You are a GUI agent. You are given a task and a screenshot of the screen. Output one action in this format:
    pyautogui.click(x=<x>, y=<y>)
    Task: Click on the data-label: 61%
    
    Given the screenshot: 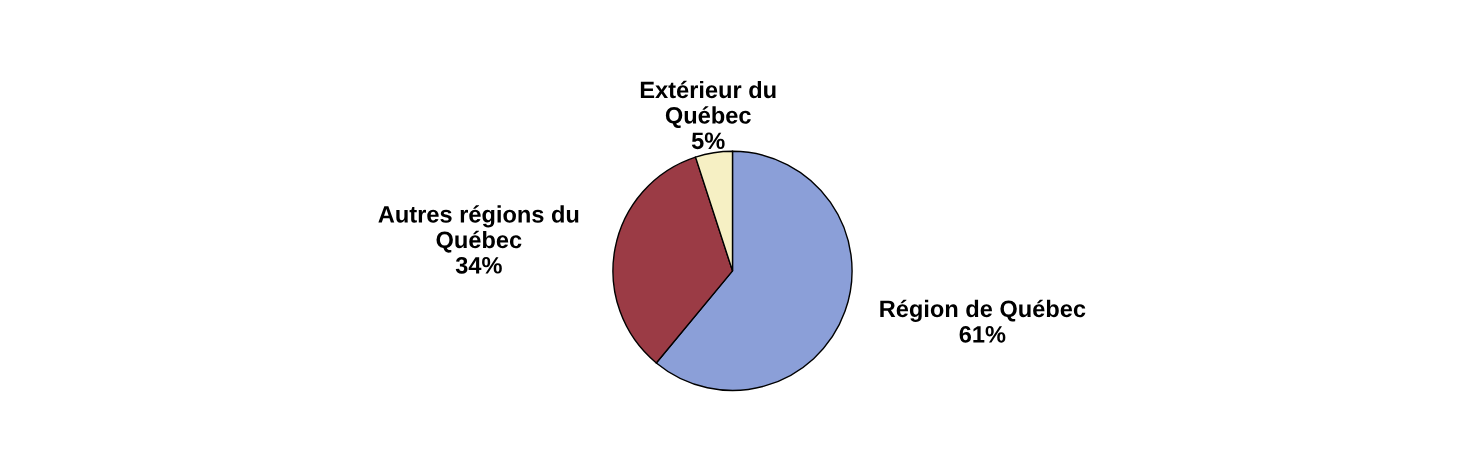 What is the action you would take?
    pyautogui.click(x=982, y=334)
    